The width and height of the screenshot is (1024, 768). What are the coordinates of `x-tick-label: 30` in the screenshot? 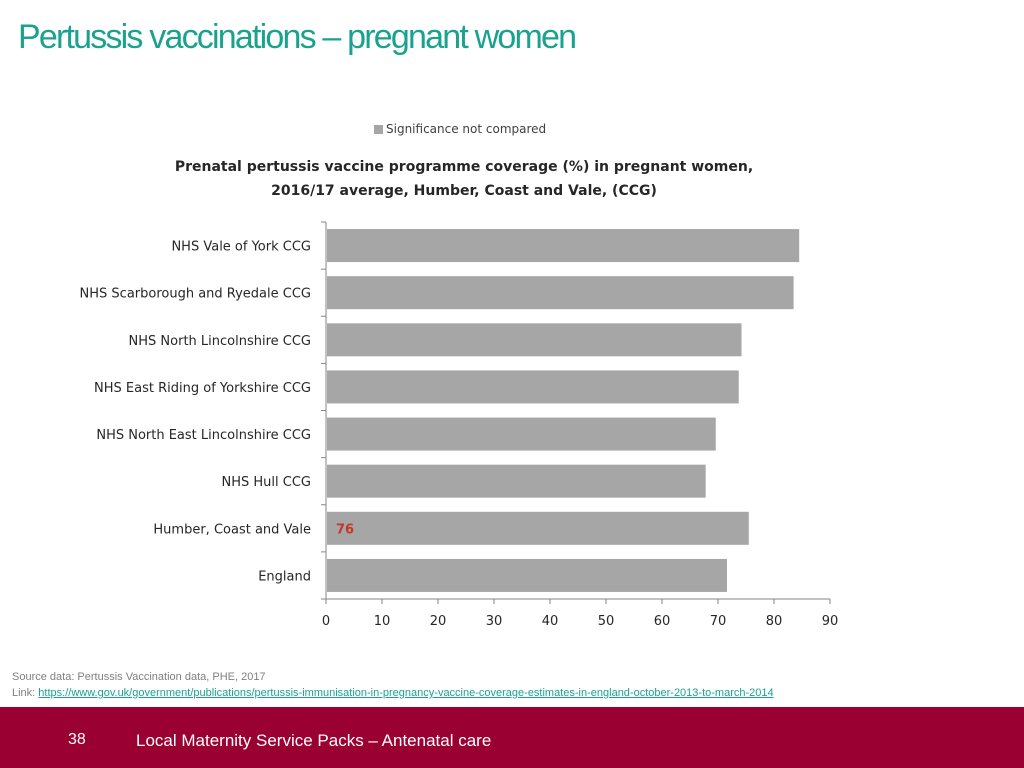 It's located at (494, 621).